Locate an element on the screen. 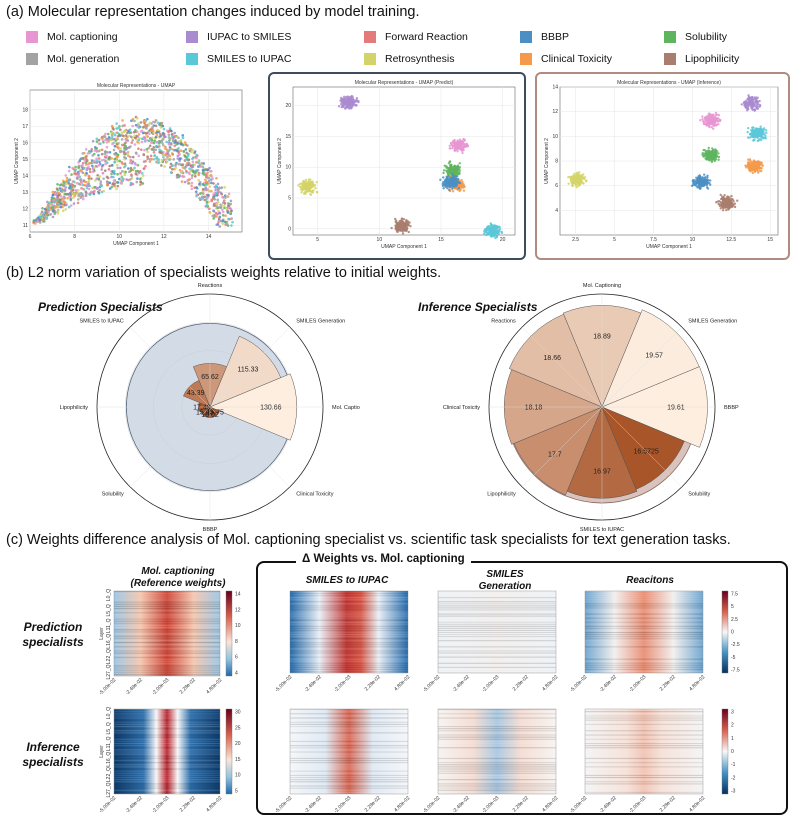 Image resolution: width=793 pixels, height=820 pixels. heatmap-y-tick: L27_Q is located at coordinates (109, 671).